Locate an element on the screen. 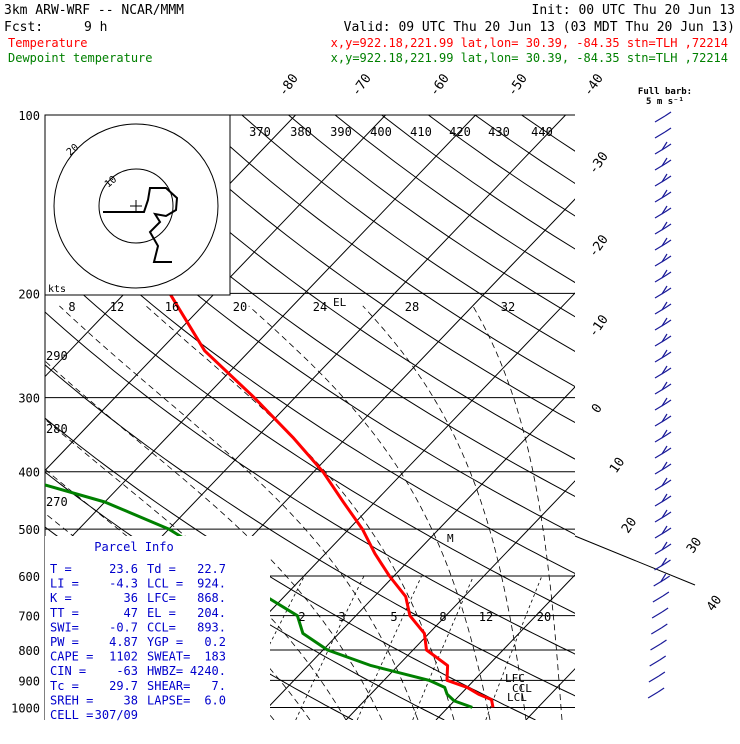 This screenshot has height=744, width=740. mixing-ratio-label: 2 is located at coordinates (301, 617).